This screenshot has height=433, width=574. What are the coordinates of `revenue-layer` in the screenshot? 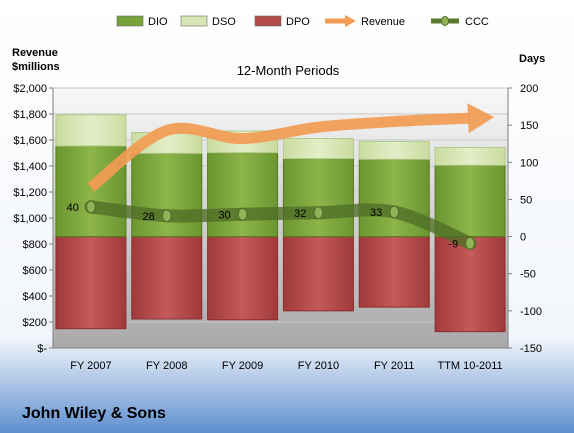 It's located at (291, 147).